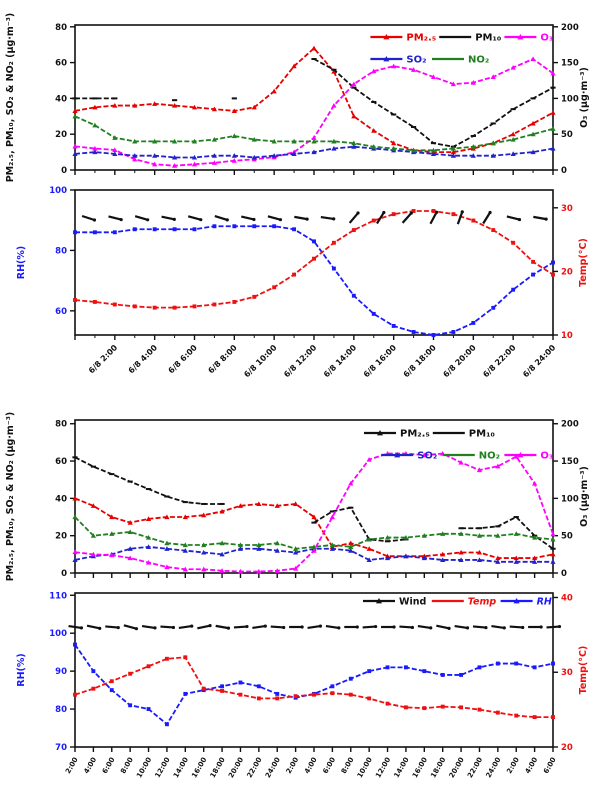 The width and height of the screenshot is (600, 800). What do you see at coordinates (61, 672) in the screenshot?
I see `svg-text: 90` at bounding box center [61, 672].